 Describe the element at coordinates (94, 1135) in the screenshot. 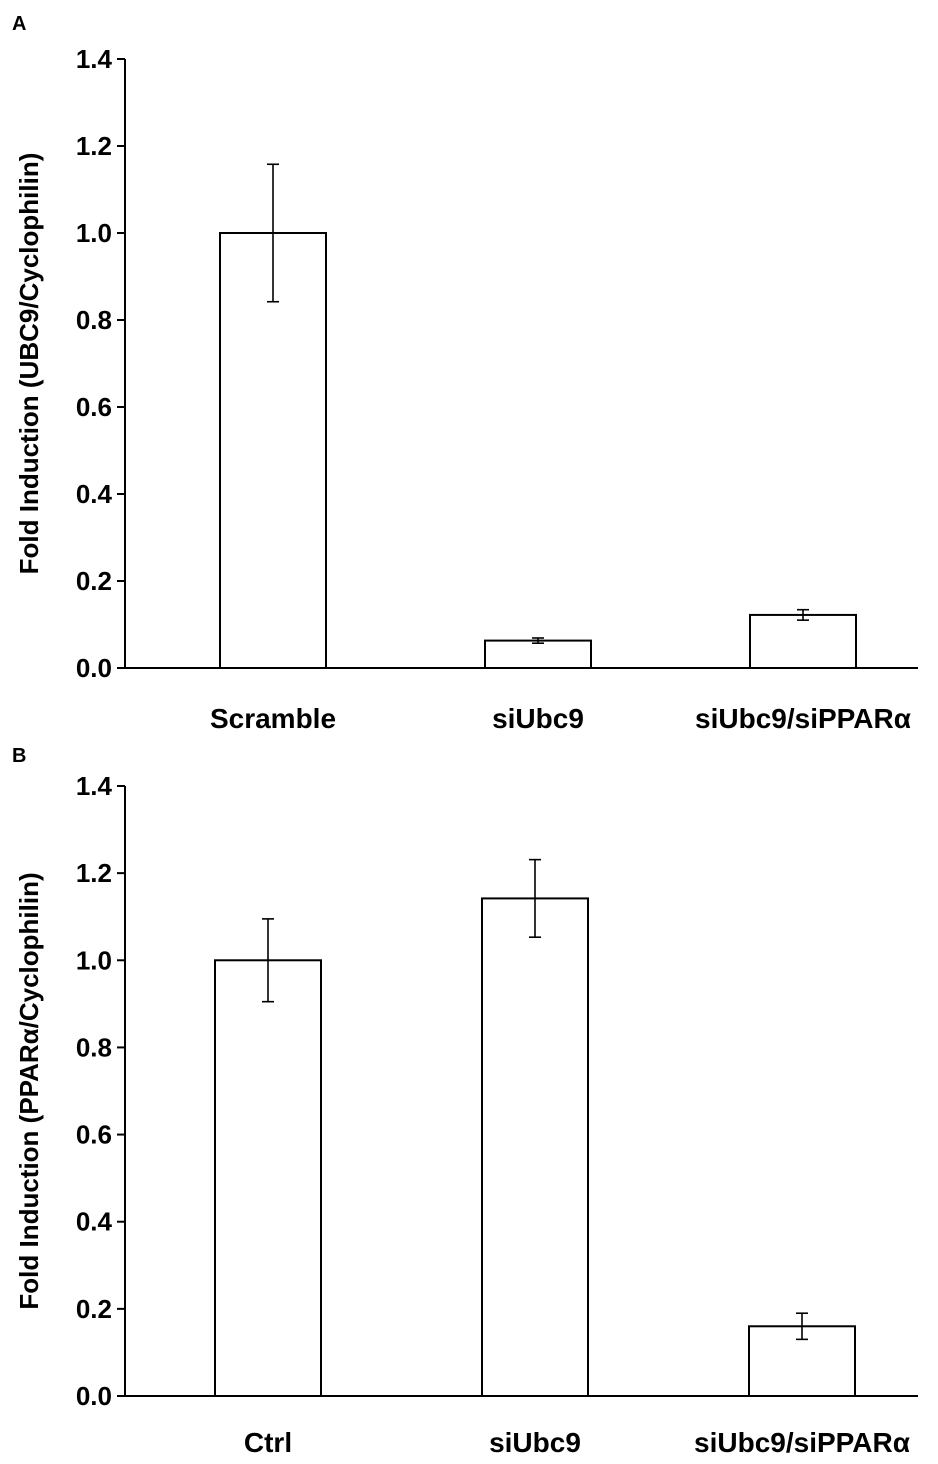

I see `chart-b-y-tick-label: 0.6` at that location.